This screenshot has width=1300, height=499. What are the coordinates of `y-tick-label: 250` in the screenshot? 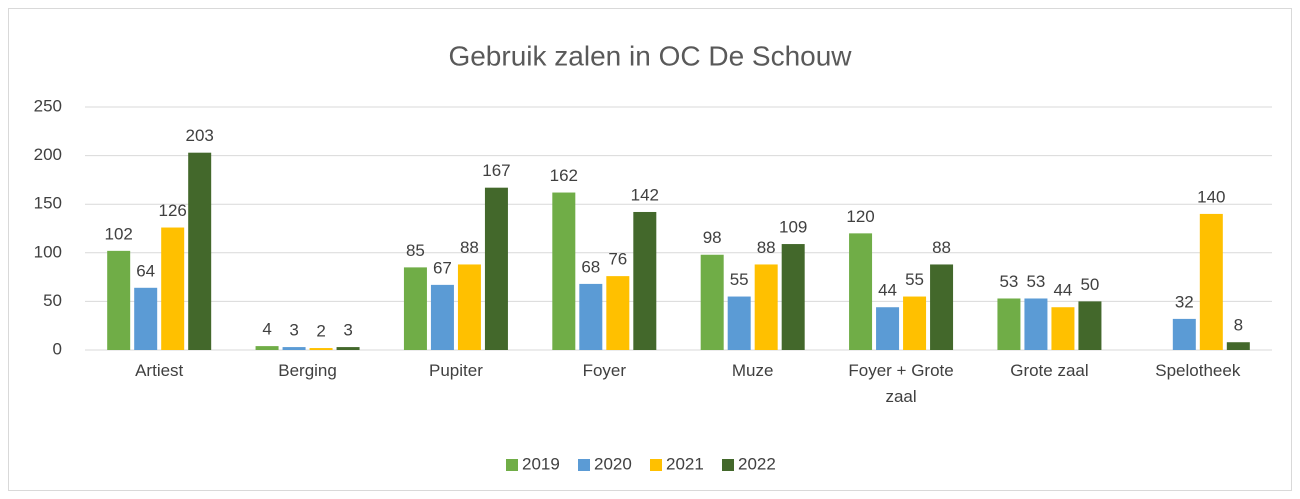 It's located at (48, 105).